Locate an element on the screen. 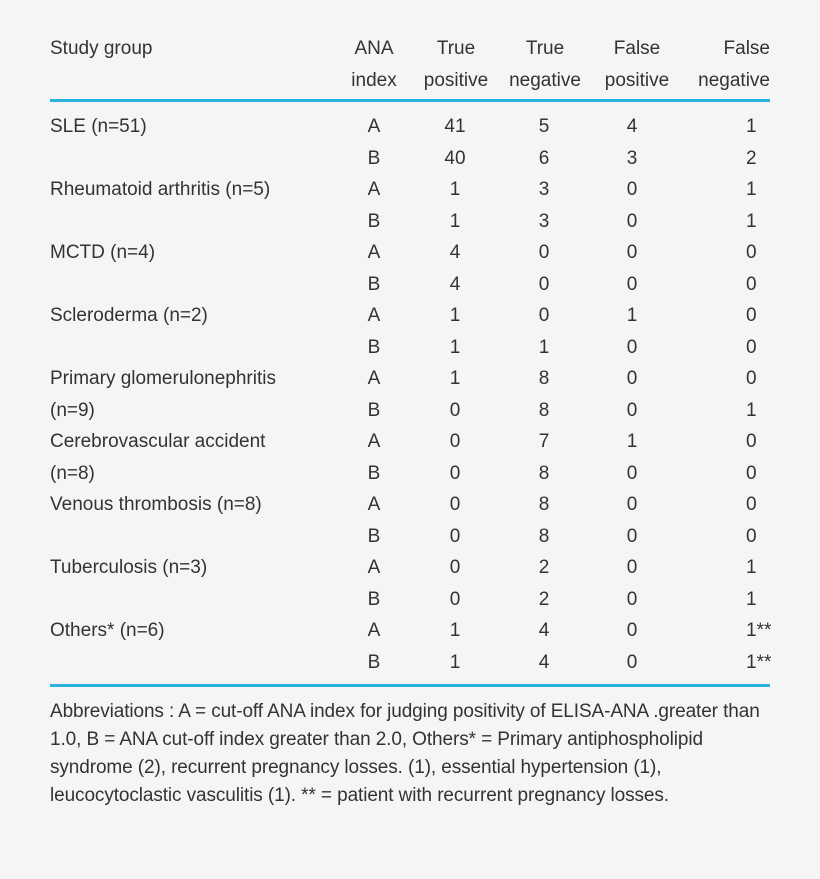  header-ana-l1: ANA is located at coordinates (374, 48).